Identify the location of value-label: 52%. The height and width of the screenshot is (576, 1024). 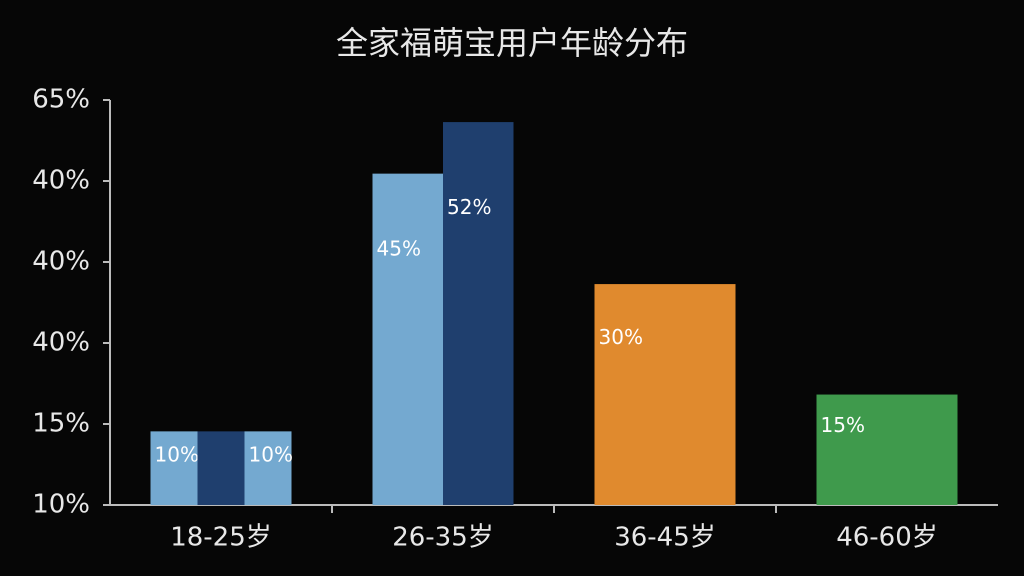
(469, 207).